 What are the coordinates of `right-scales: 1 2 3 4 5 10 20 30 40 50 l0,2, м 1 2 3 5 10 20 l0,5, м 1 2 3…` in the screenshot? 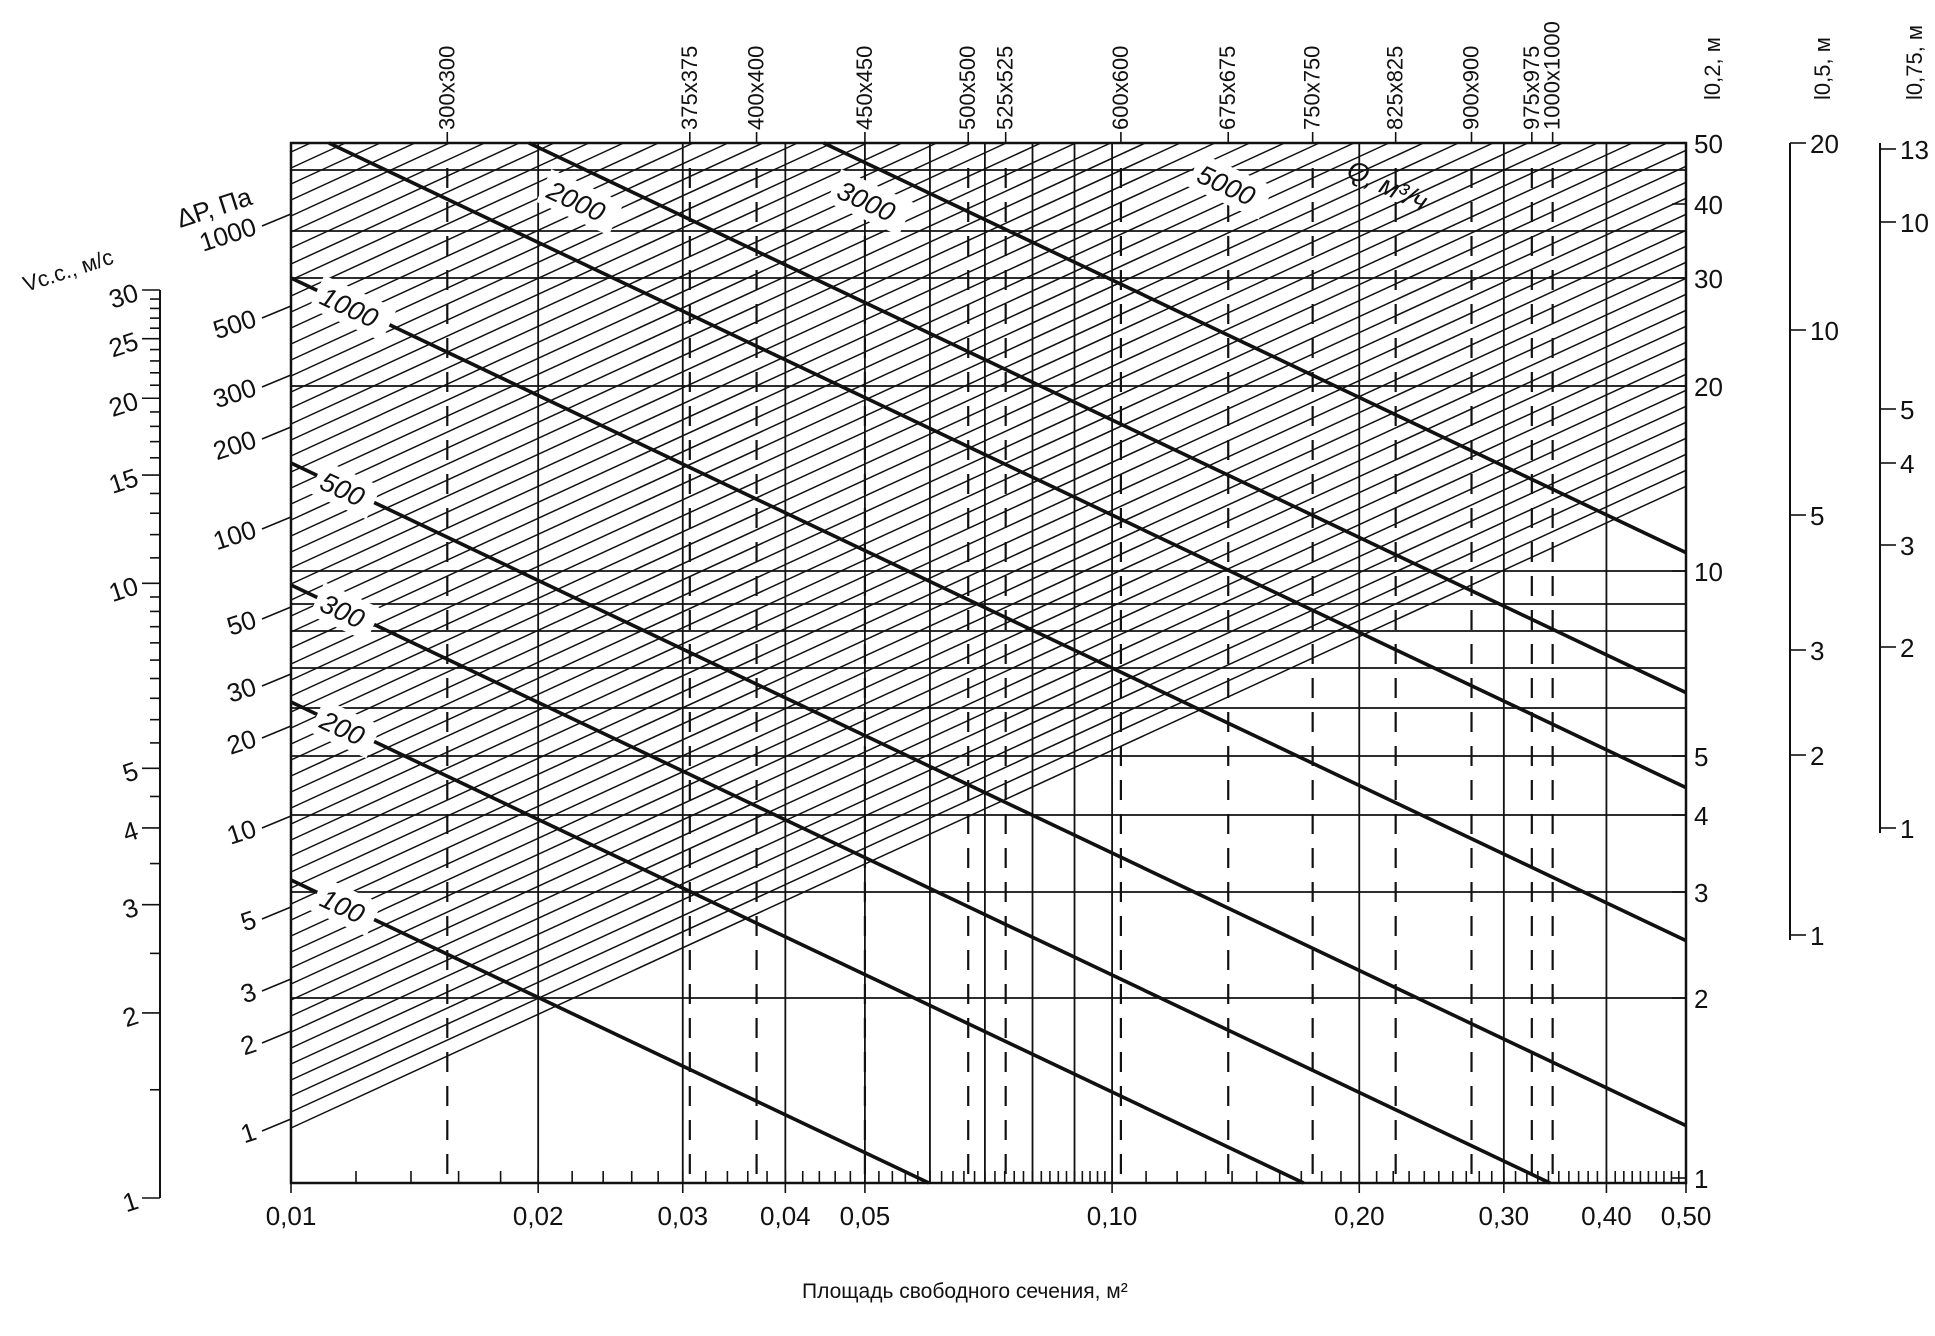 It's located at (1800, 609).